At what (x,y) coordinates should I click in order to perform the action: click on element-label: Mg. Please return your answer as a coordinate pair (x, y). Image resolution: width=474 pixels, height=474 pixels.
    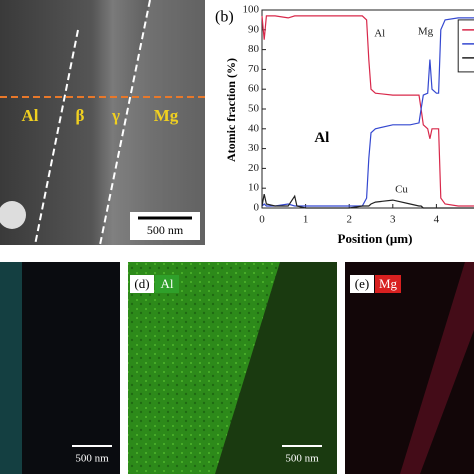
    Looking at the image, I should click on (388, 283).